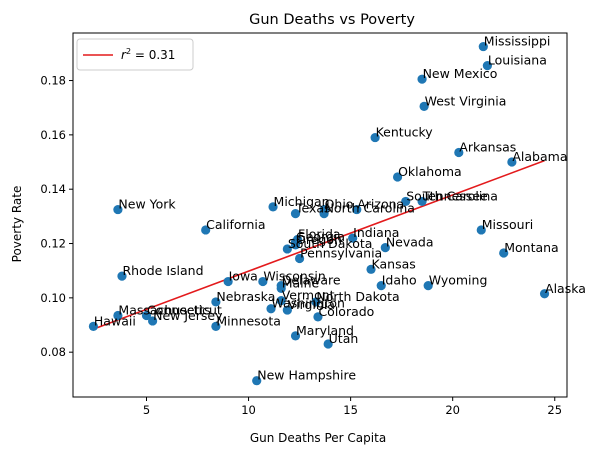  Describe the element at coordinates (235, 224) in the screenshot. I see `data-point-label: California` at that location.